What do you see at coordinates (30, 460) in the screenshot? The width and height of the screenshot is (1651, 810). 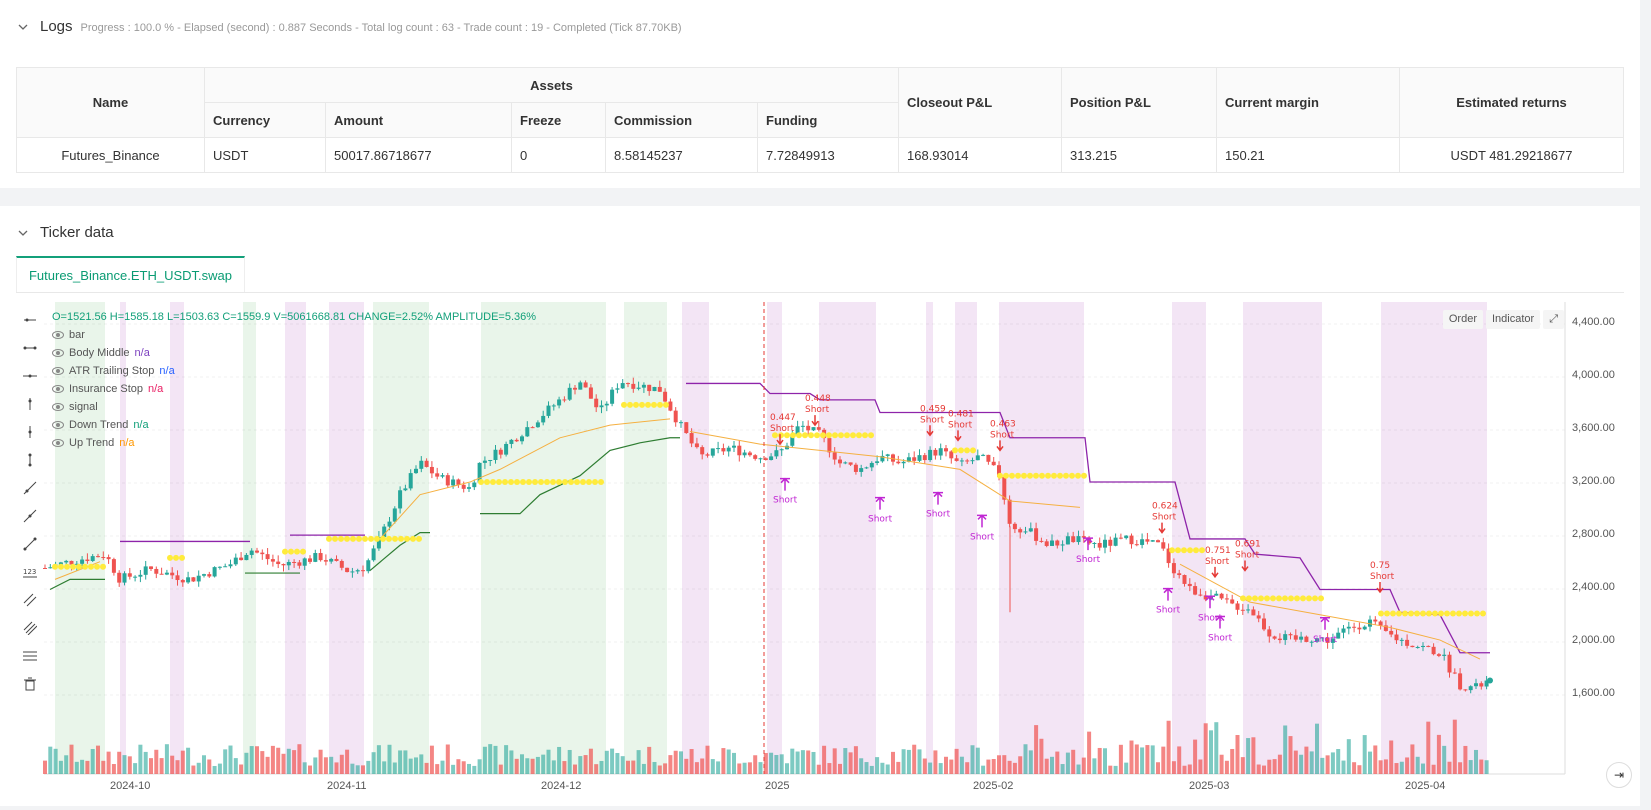 I see `vertical-line-icon` at bounding box center [30, 460].